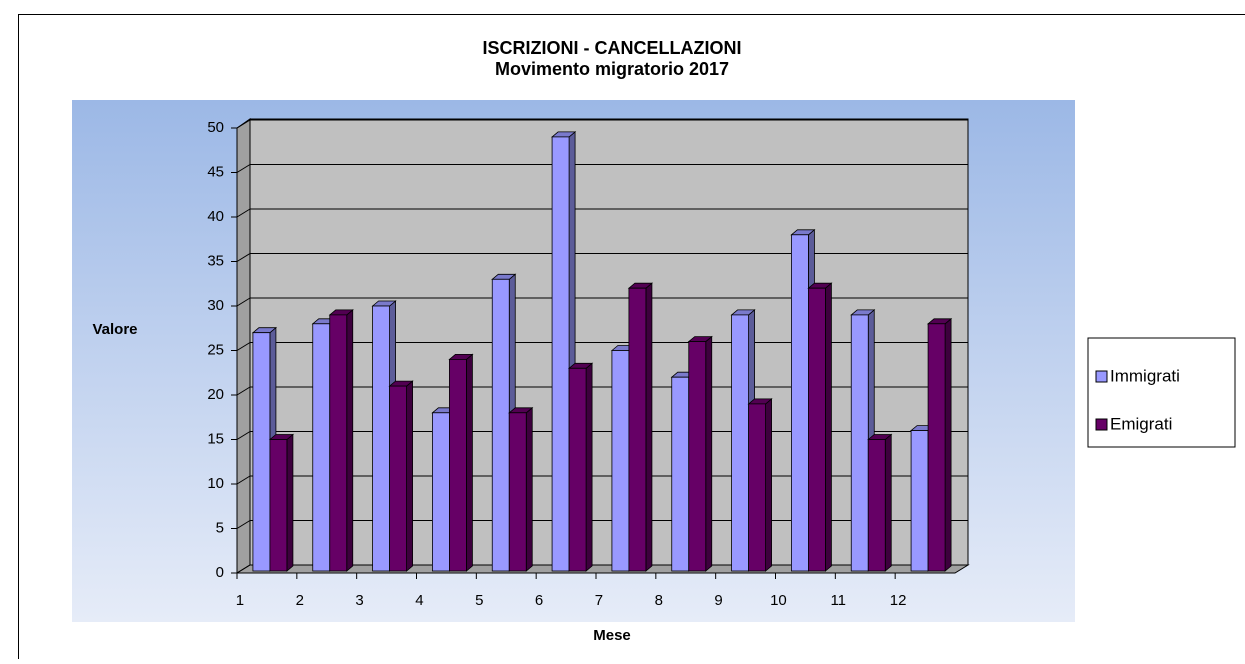 The height and width of the screenshot is (664, 1245). What do you see at coordinates (215, 260) in the screenshot?
I see `y-tick-label: 35` at bounding box center [215, 260].